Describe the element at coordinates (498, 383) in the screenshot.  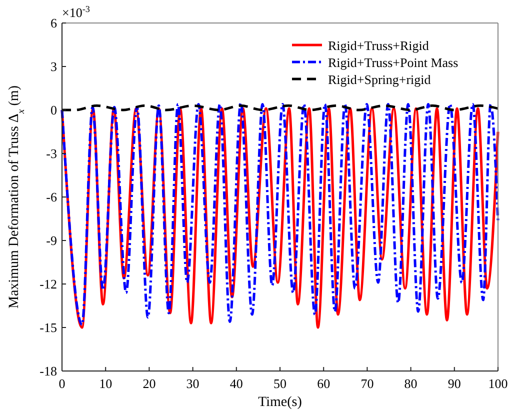
I see `x-tick-label: 100` at that location.